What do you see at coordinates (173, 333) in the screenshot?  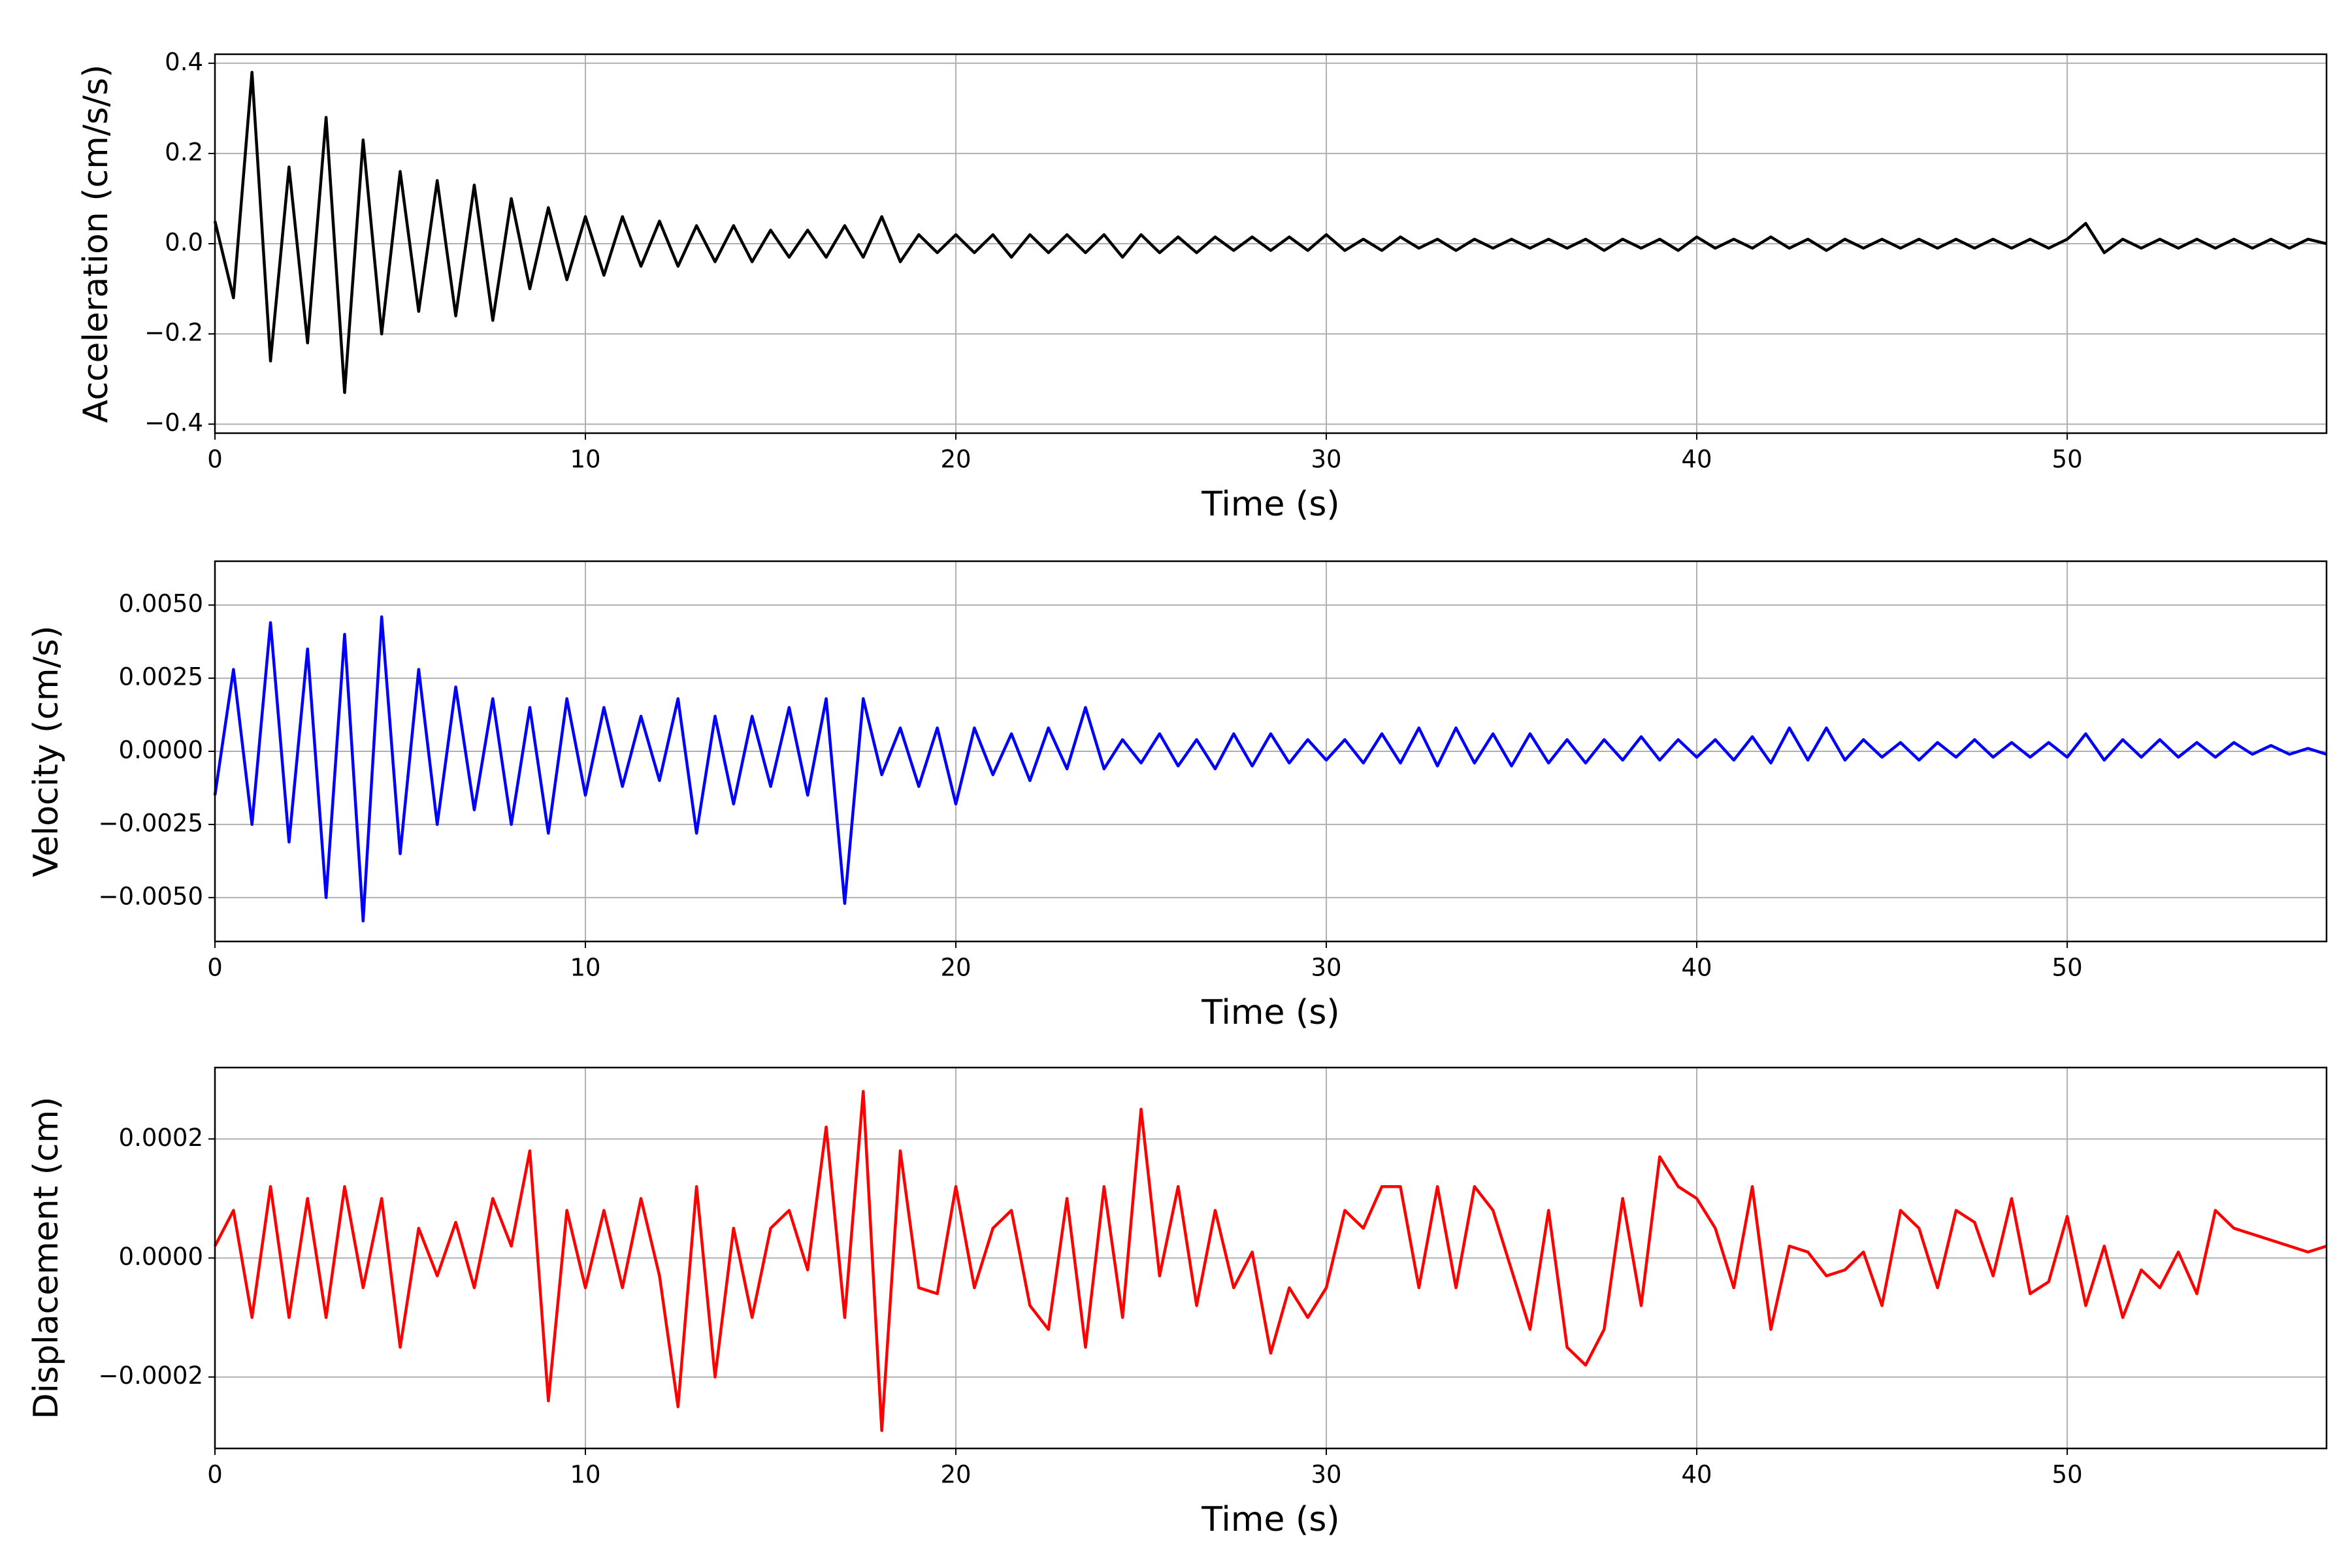 I see `y-tick-label: −0.2` at bounding box center [173, 333].